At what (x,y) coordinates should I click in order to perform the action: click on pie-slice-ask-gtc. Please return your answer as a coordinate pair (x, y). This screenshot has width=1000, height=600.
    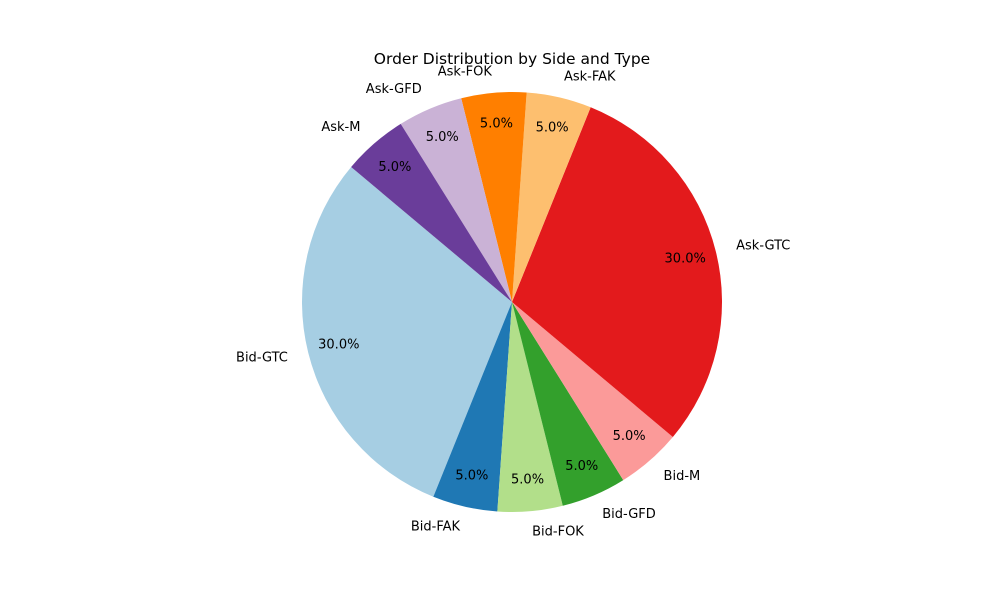
    Looking at the image, I should click on (617, 272).